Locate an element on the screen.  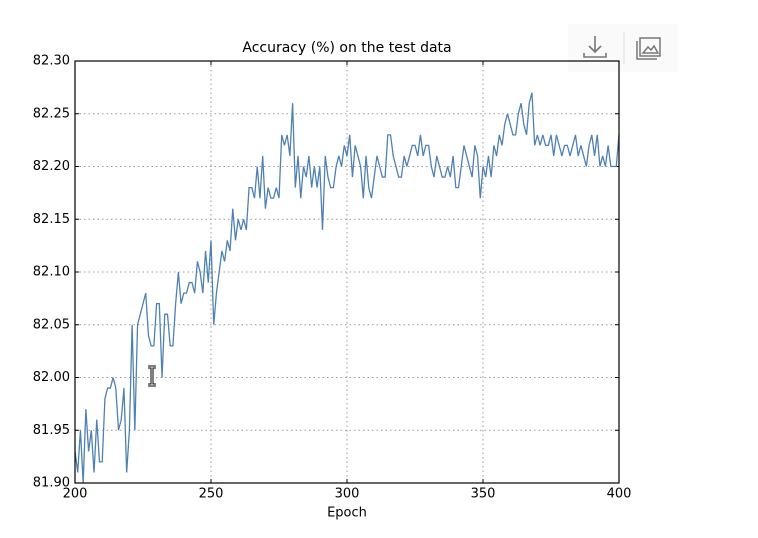
cursor is located at coordinates (152, 376).